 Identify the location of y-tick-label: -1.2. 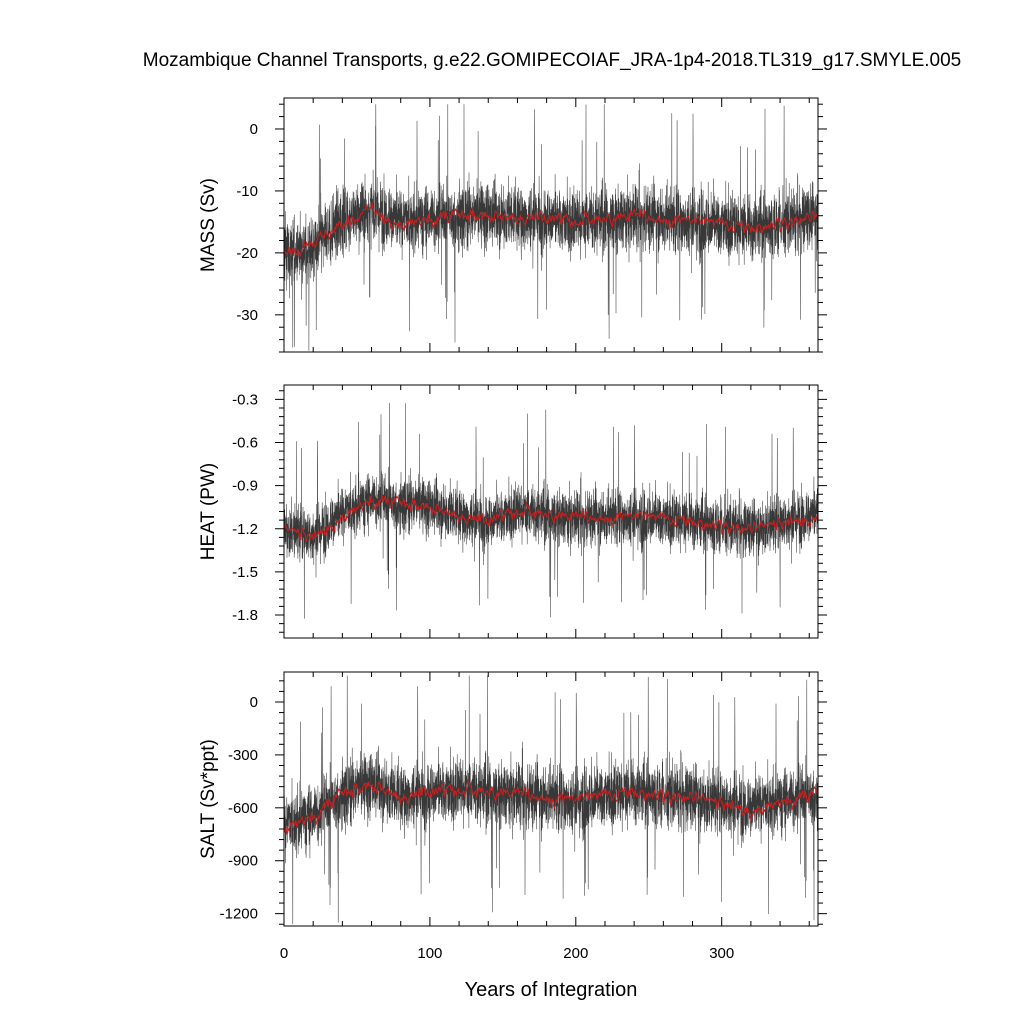
(245, 529).